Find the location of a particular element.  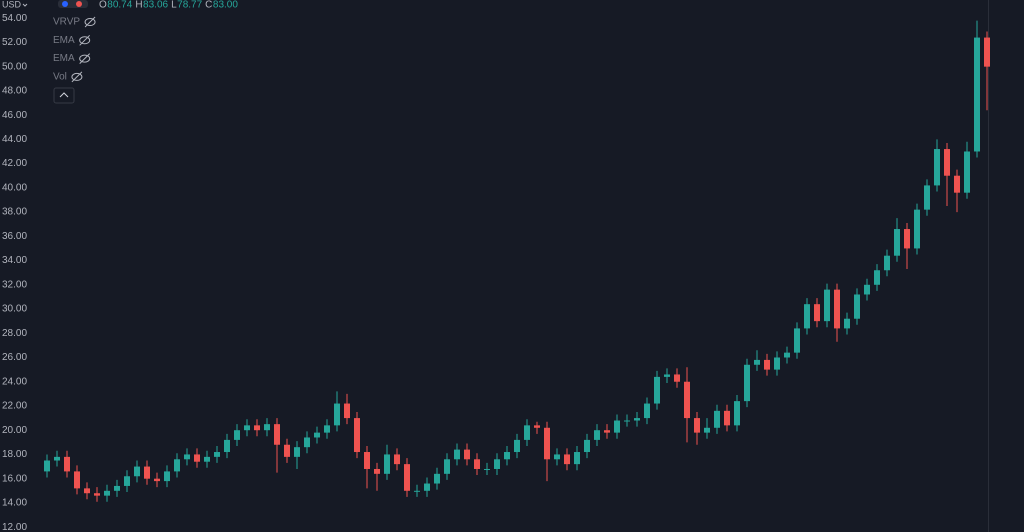

y-tick-label: 46.00 is located at coordinates (14, 115).